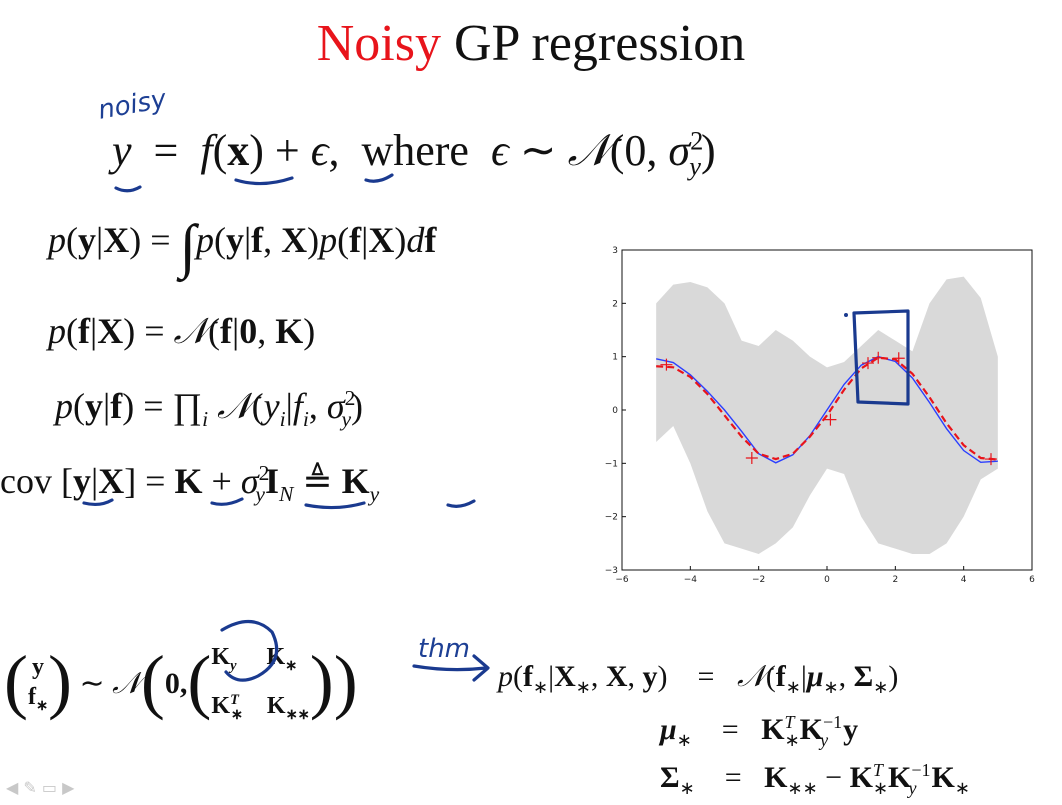 The height and width of the screenshot is (805, 1062). What do you see at coordinates (378, 43) in the screenshot?
I see `title-accent: Noisy` at bounding box center [378, 43].